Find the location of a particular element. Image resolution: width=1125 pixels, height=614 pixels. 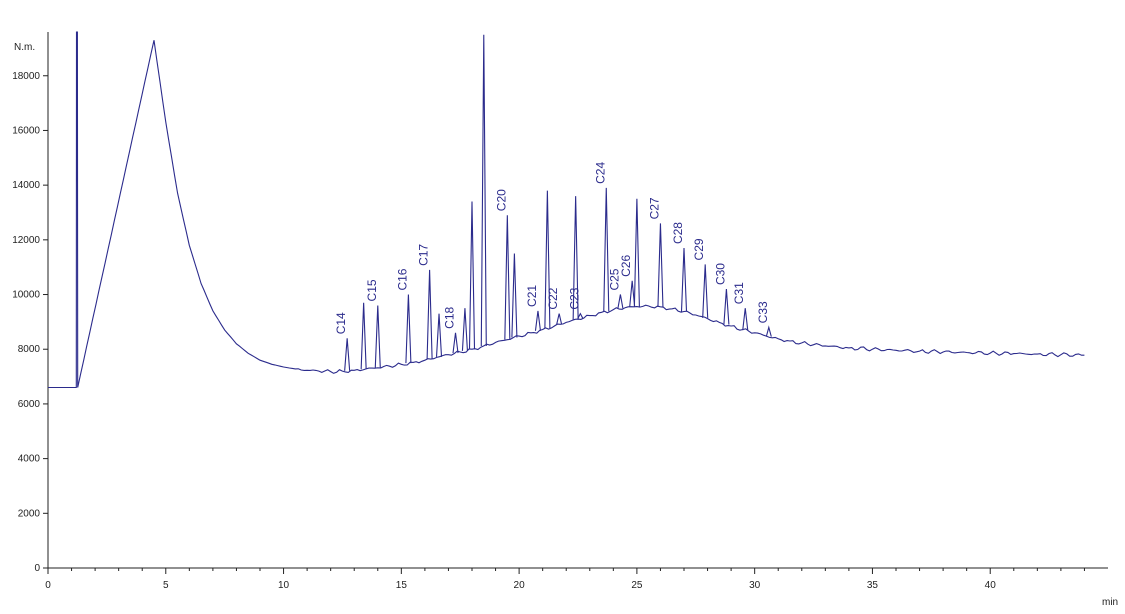

peak-label: C21 is located at coordinates (532, 296).